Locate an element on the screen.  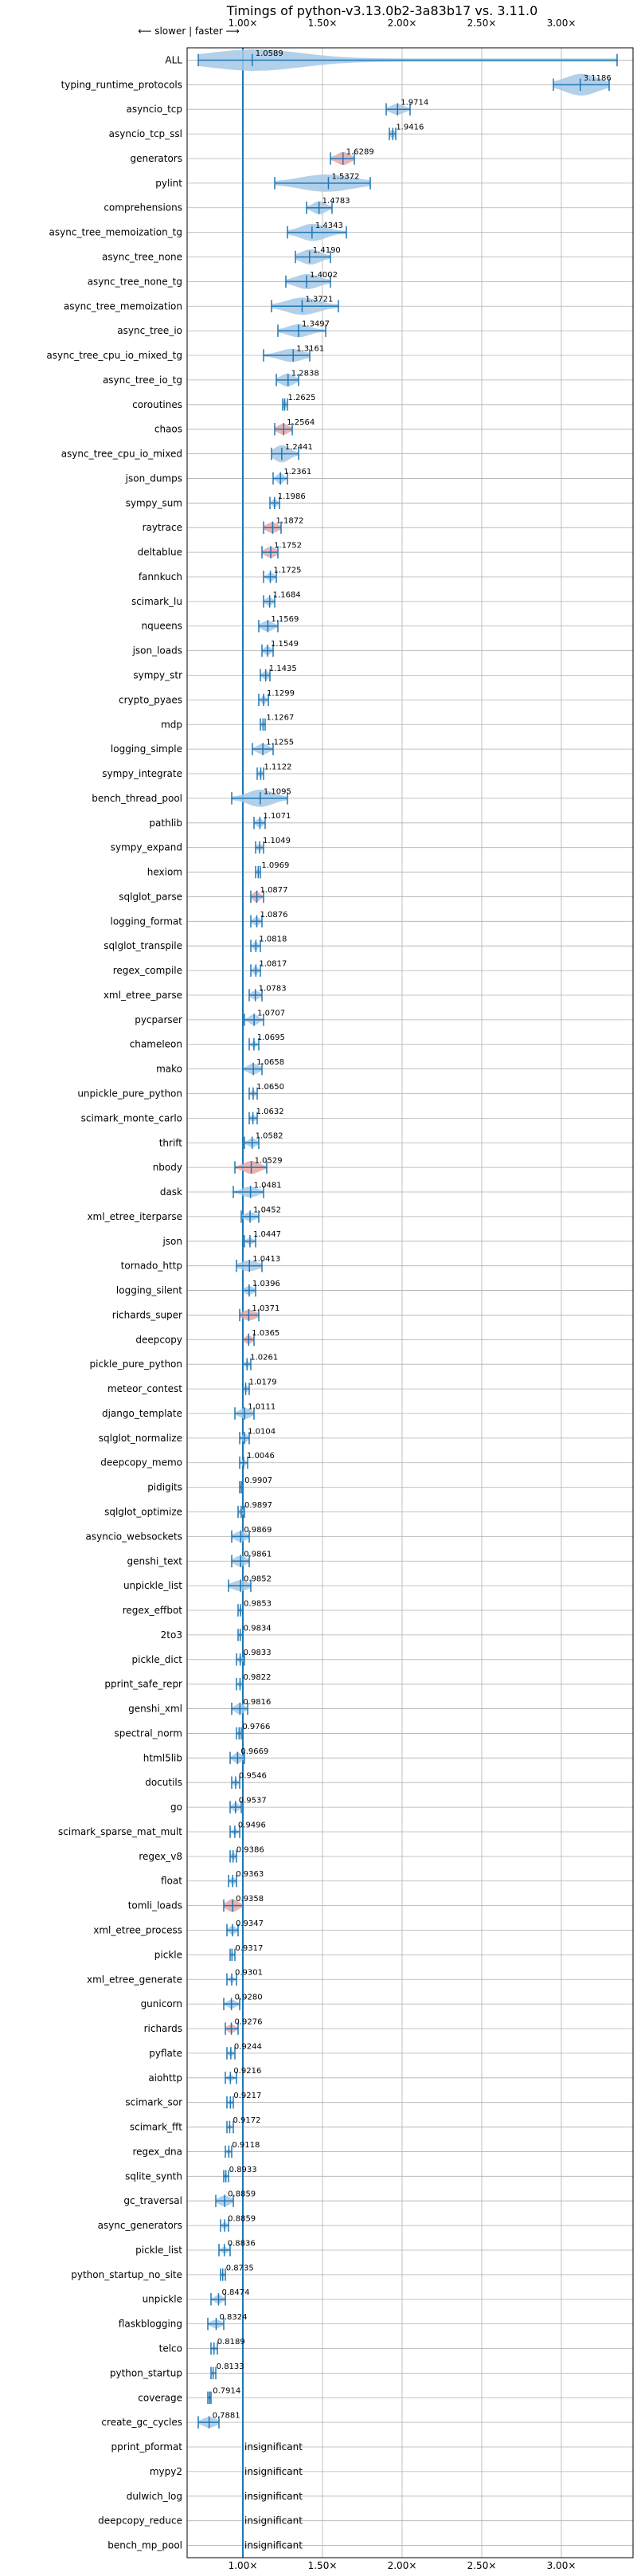
data-value-label: 1.0452 is located at coordinates (267, 1210).